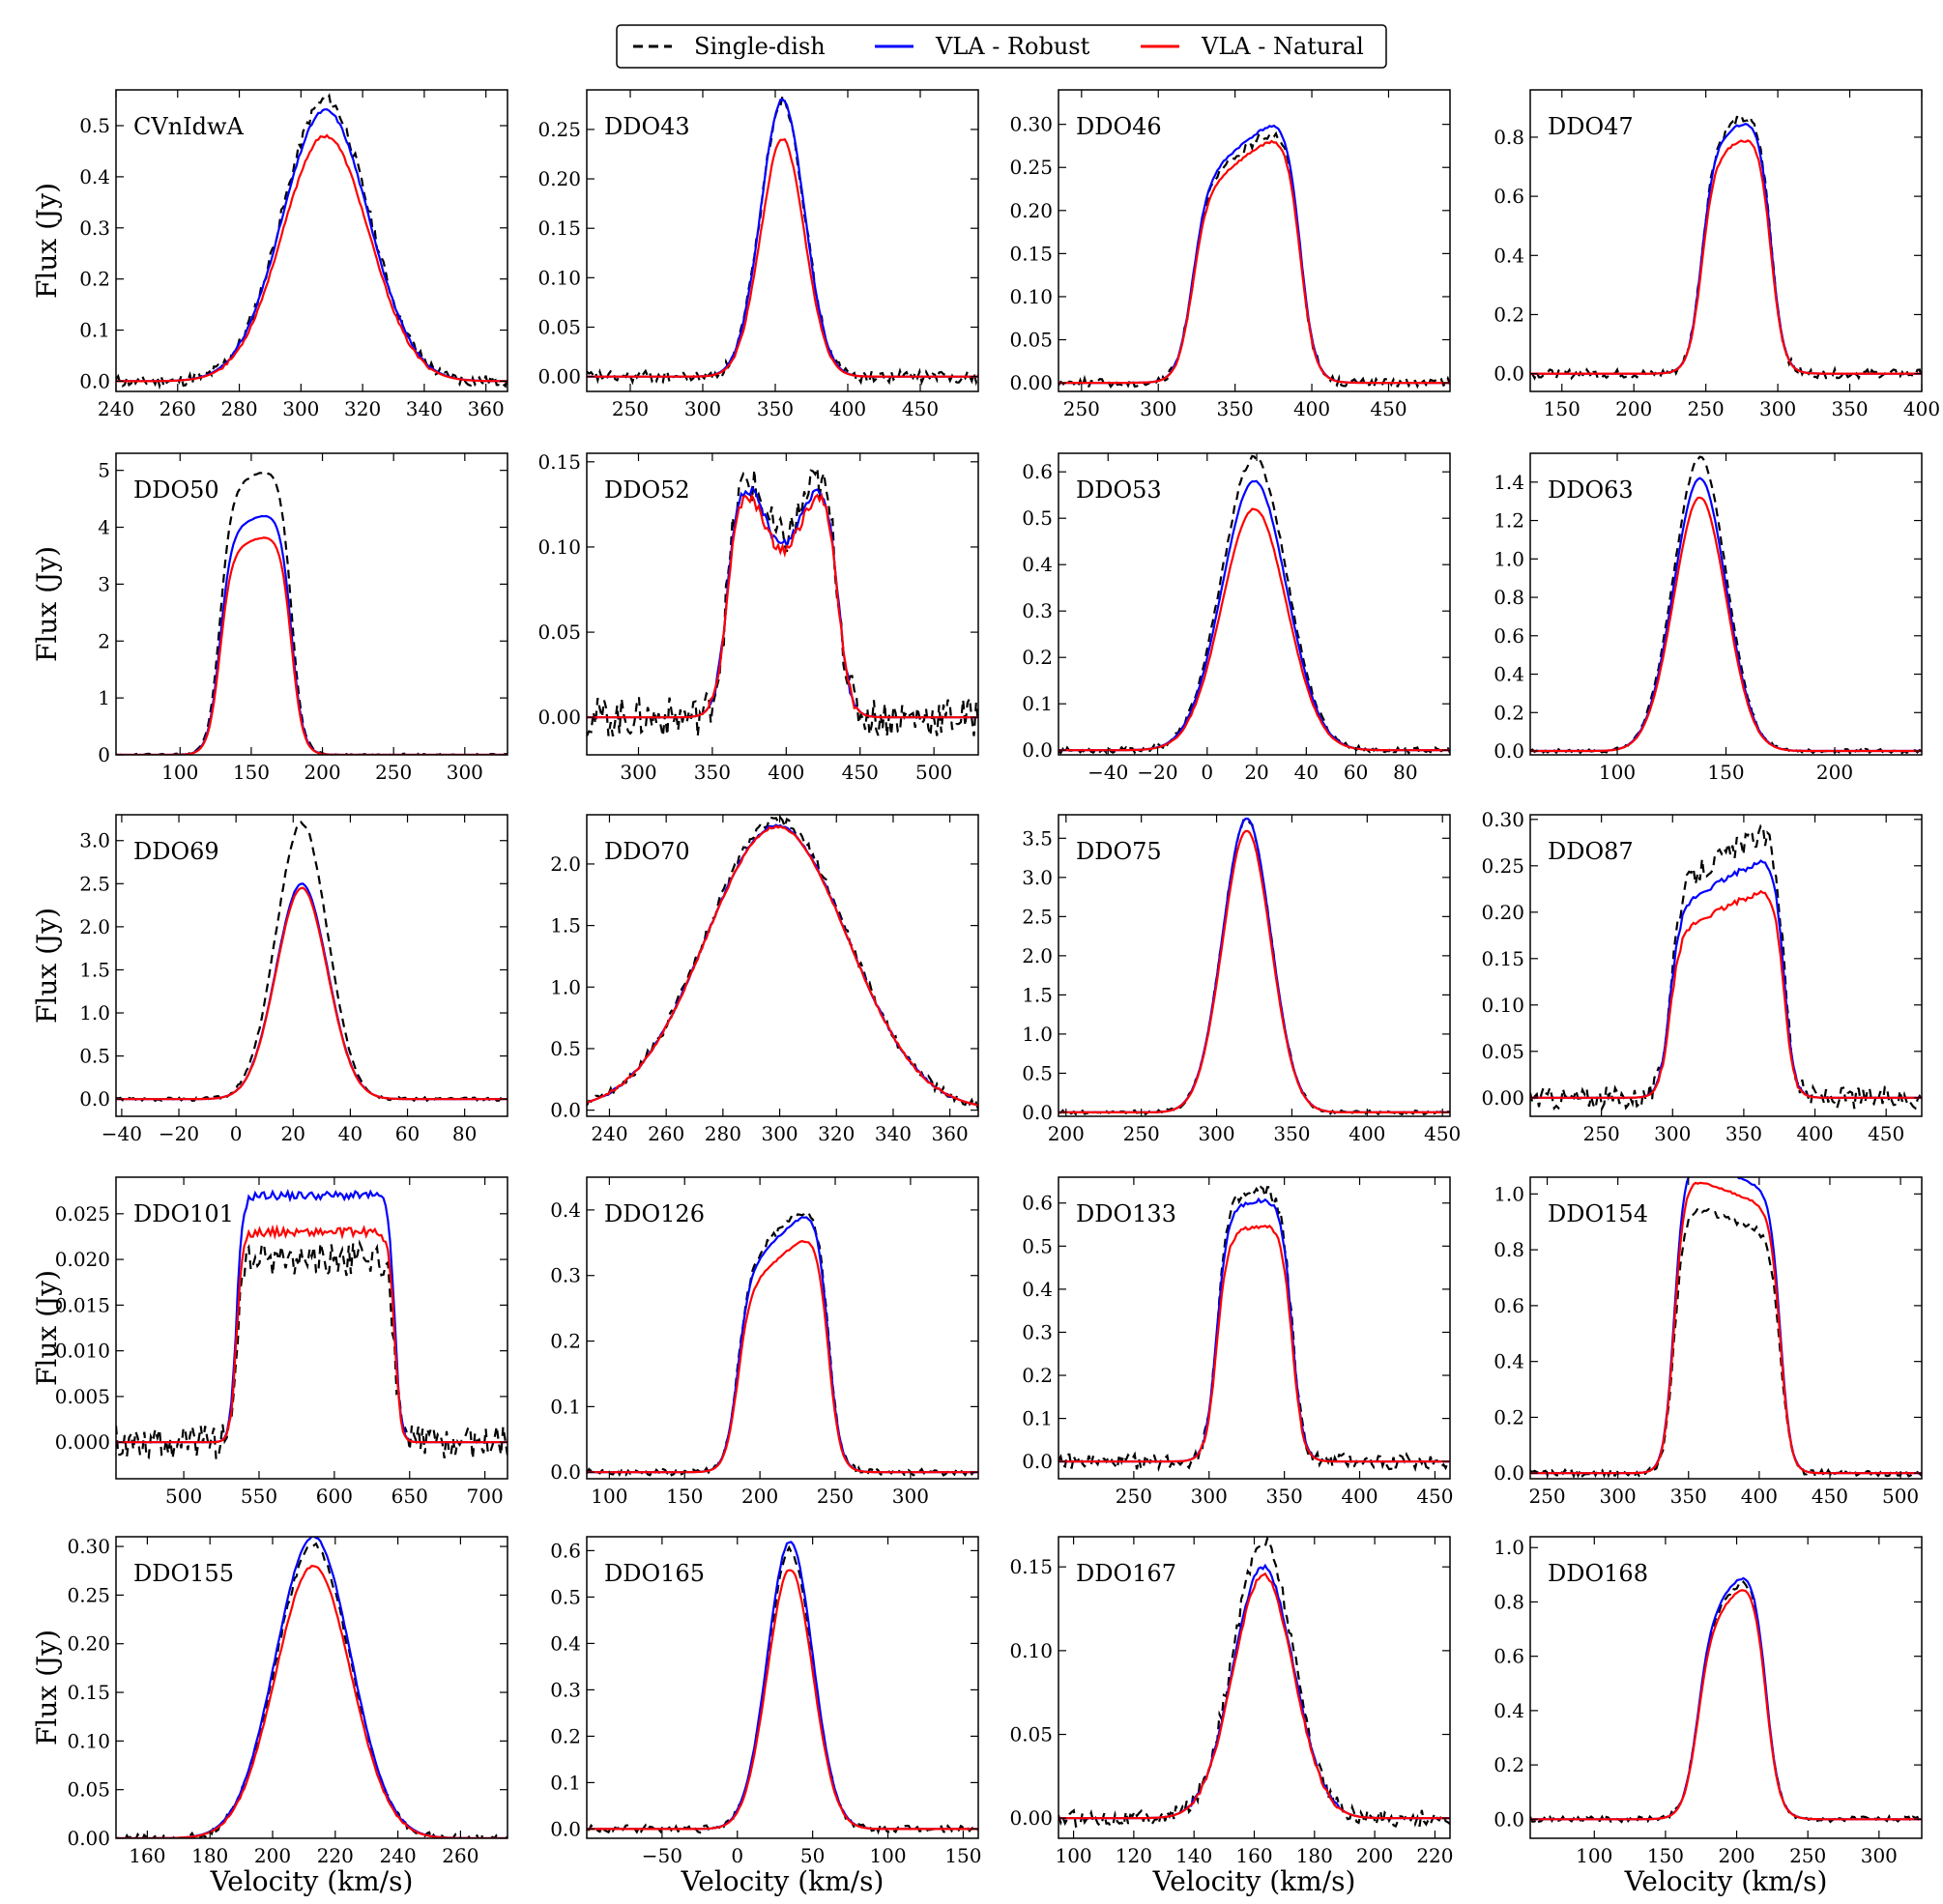  What do you see at coordinates (1315, 1856) in the screenshot?
I see `x-tick-label: 180` at bounding box center [1315, 1856].